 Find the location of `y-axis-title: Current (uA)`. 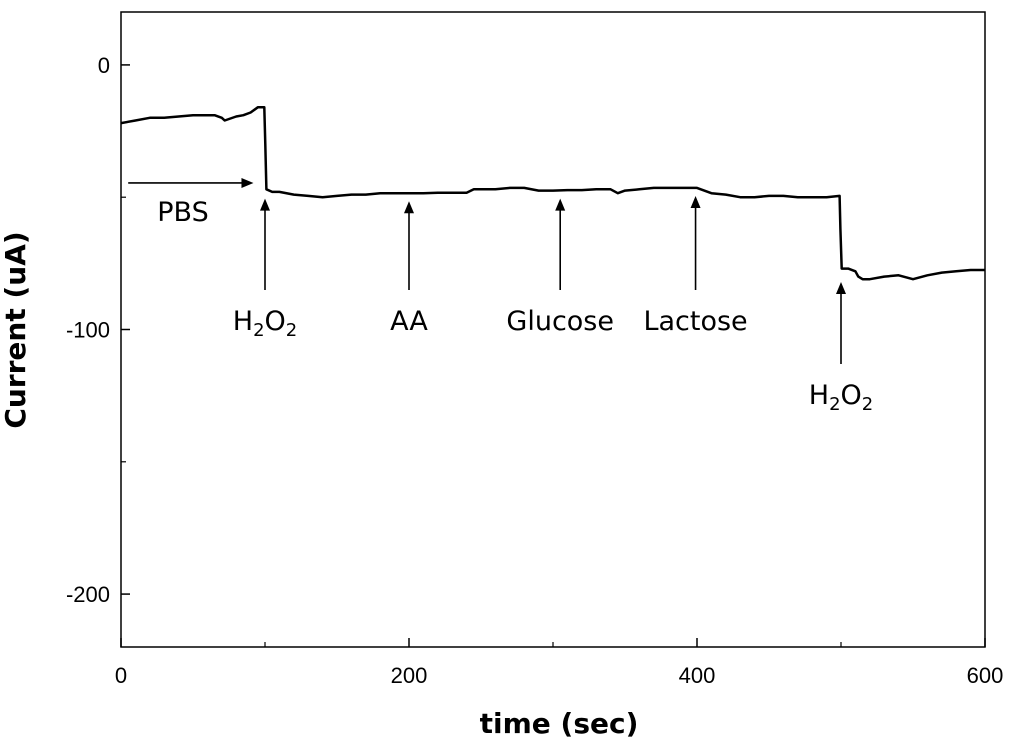

y-axis-title: Current (uA) is located at coordinates (16, 329).